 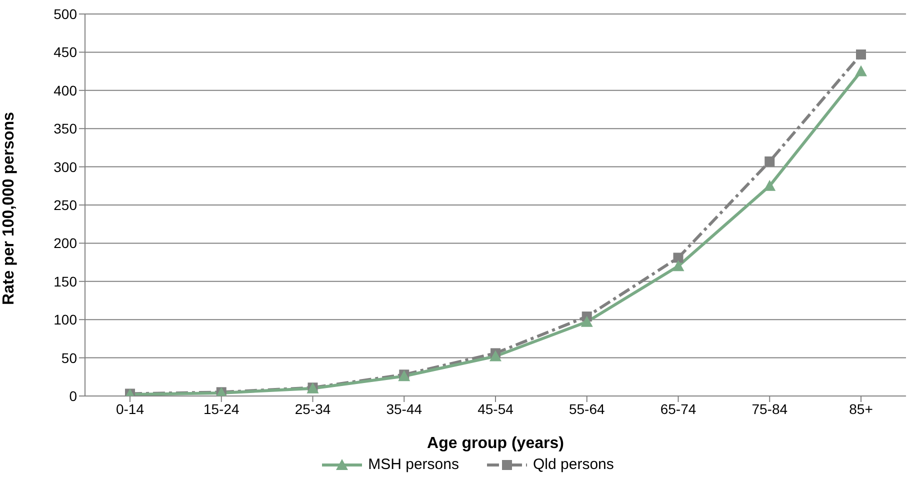 What do you see at coordinates (404, 408) in the screenshot?
I see `x-tick-label: 35-44` at bounding box center [404, 408].